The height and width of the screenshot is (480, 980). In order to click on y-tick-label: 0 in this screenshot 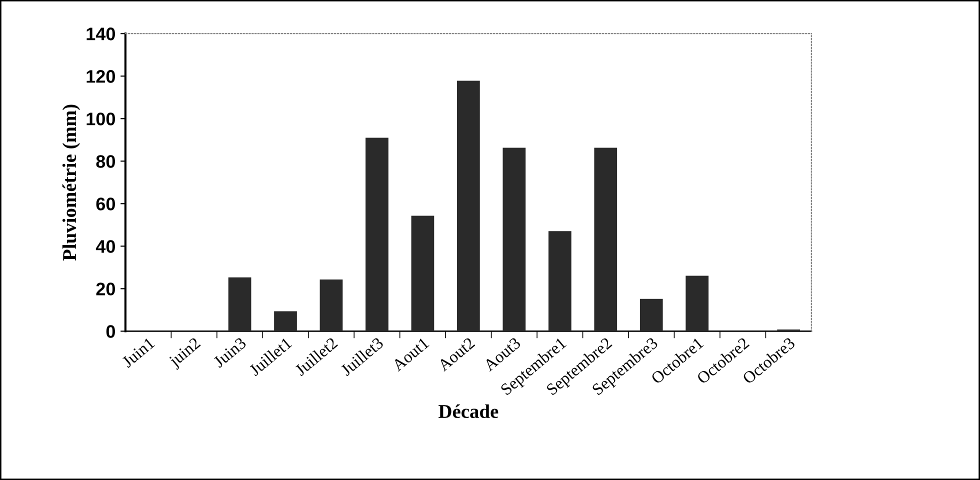, I will do `click(110, 331)`.